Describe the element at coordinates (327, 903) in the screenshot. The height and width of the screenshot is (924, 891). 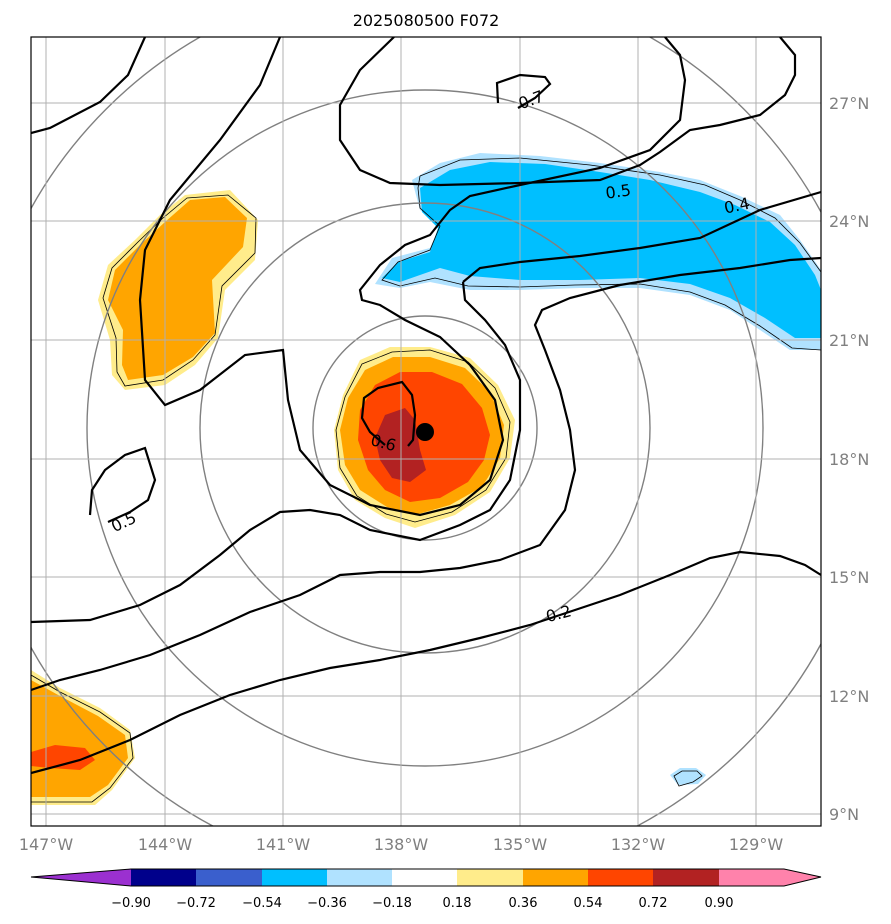
I see `colorbar-tick-label: −0.36` at that location.